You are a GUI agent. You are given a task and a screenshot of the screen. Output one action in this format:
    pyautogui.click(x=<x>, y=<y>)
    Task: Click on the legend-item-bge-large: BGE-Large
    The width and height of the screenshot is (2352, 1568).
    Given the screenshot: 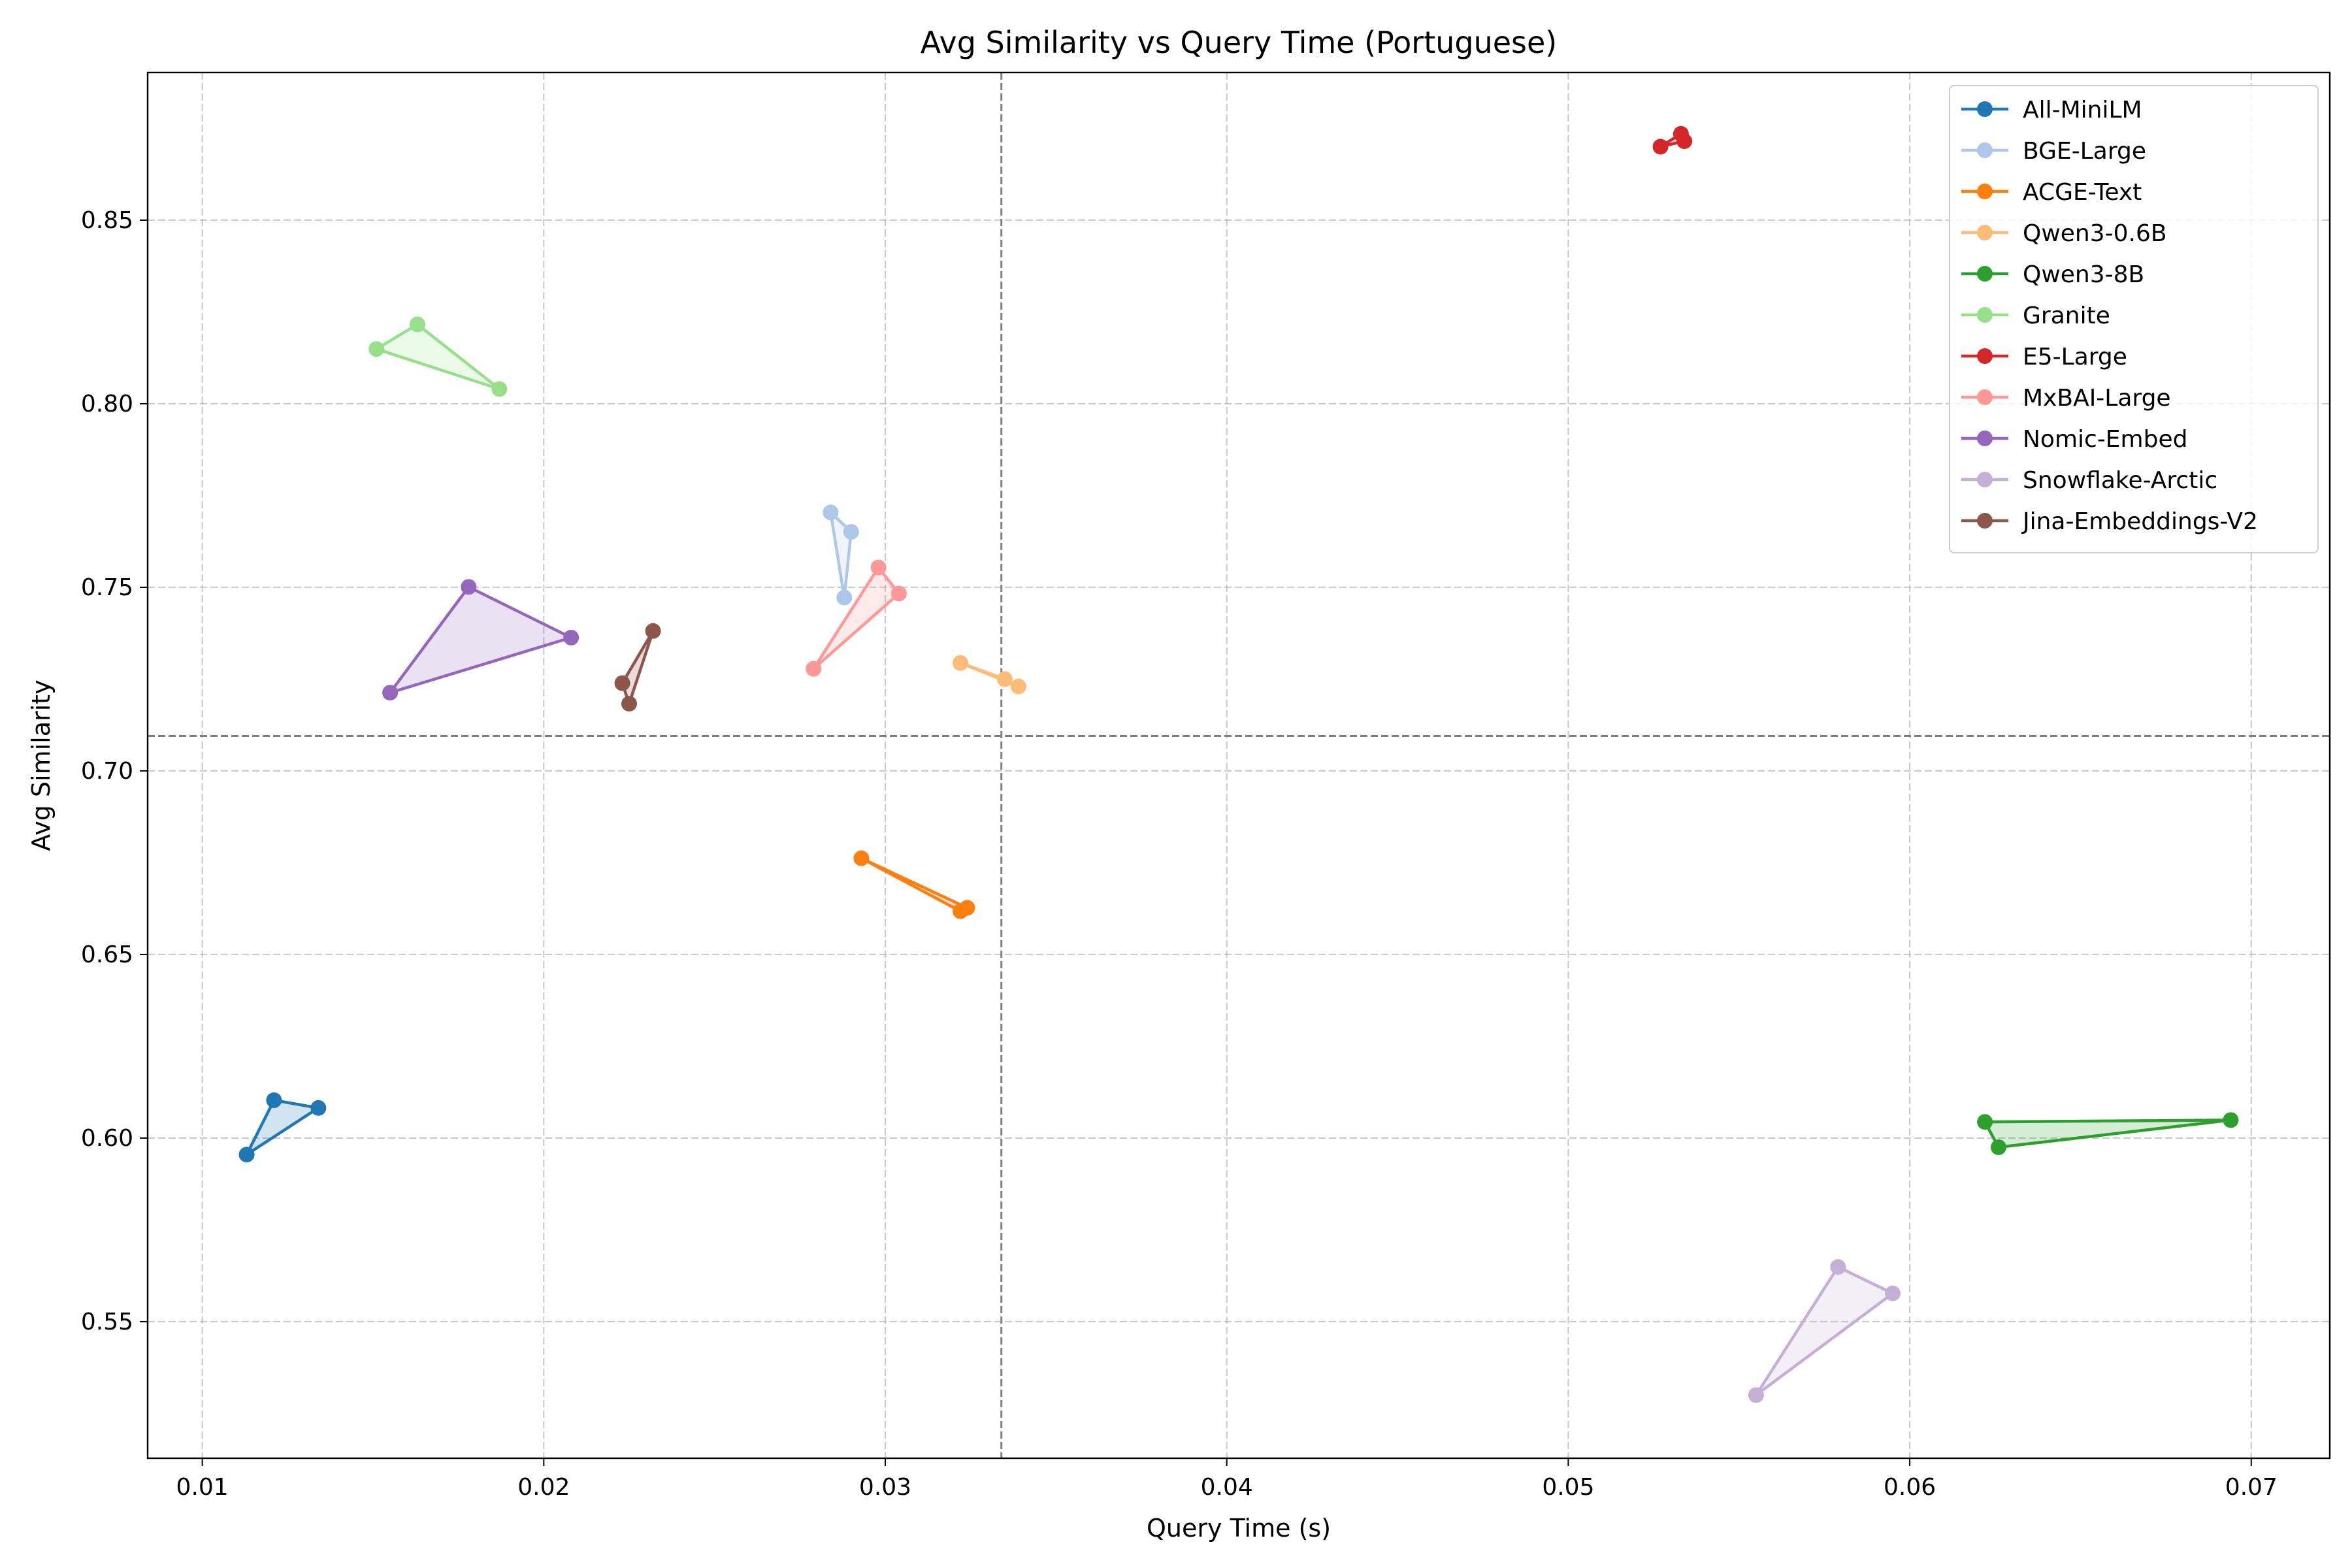 What is the action you would take?
    pyautogui.click(x=2053, y=151)
    